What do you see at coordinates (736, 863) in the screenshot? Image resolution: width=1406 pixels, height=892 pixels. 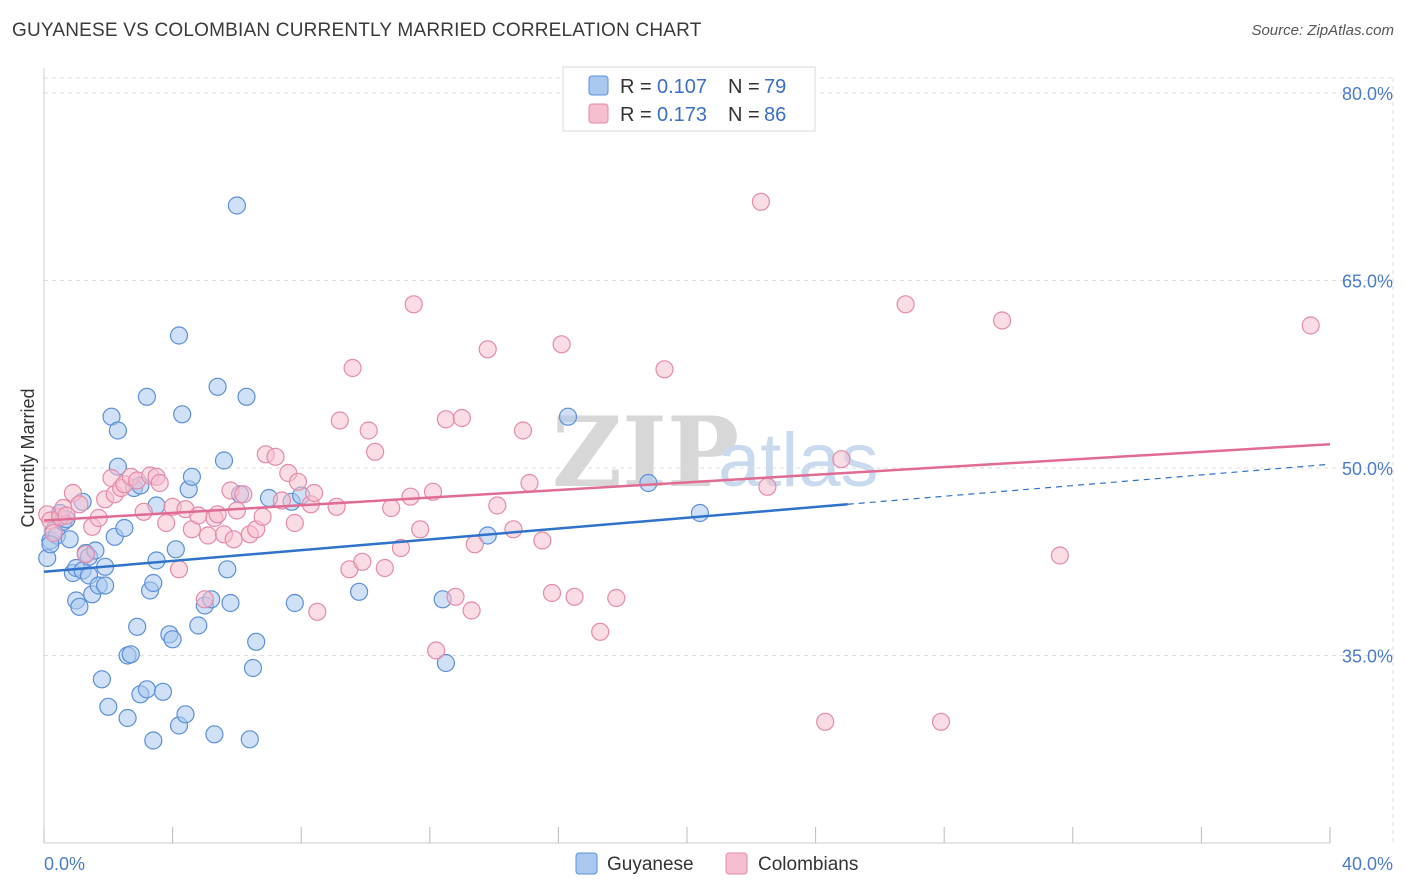 I see `bottom-legend-swatch-colombians` at bounding box center [736, 863].